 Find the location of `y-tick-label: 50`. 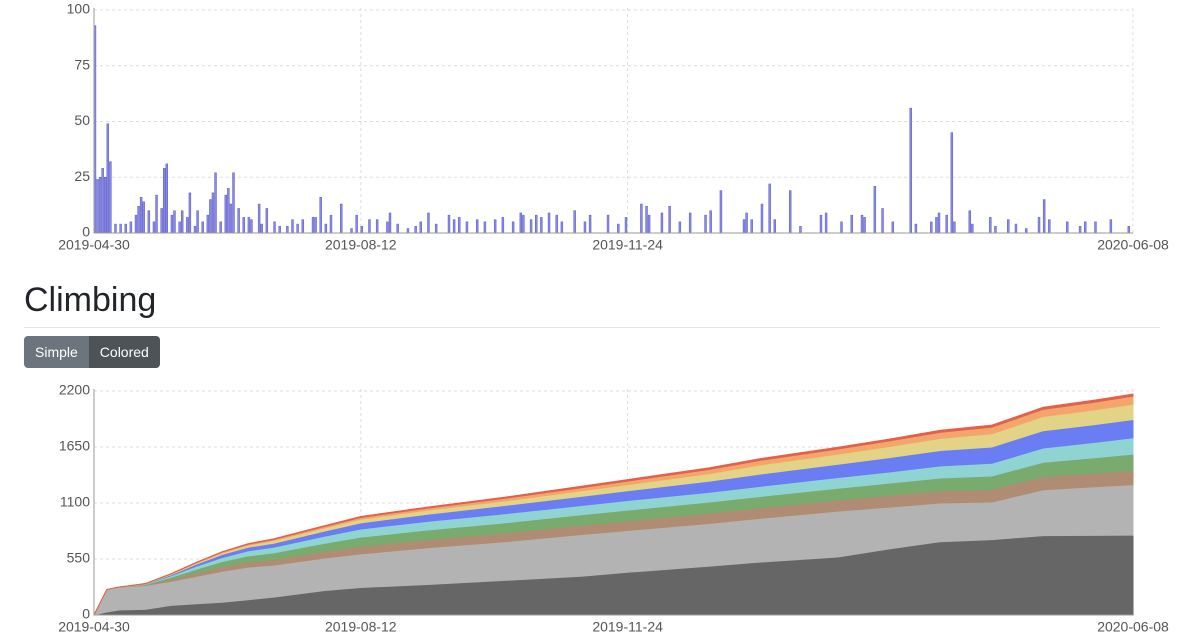

y-tick-label: 50 is located at coordinates (82, 120).